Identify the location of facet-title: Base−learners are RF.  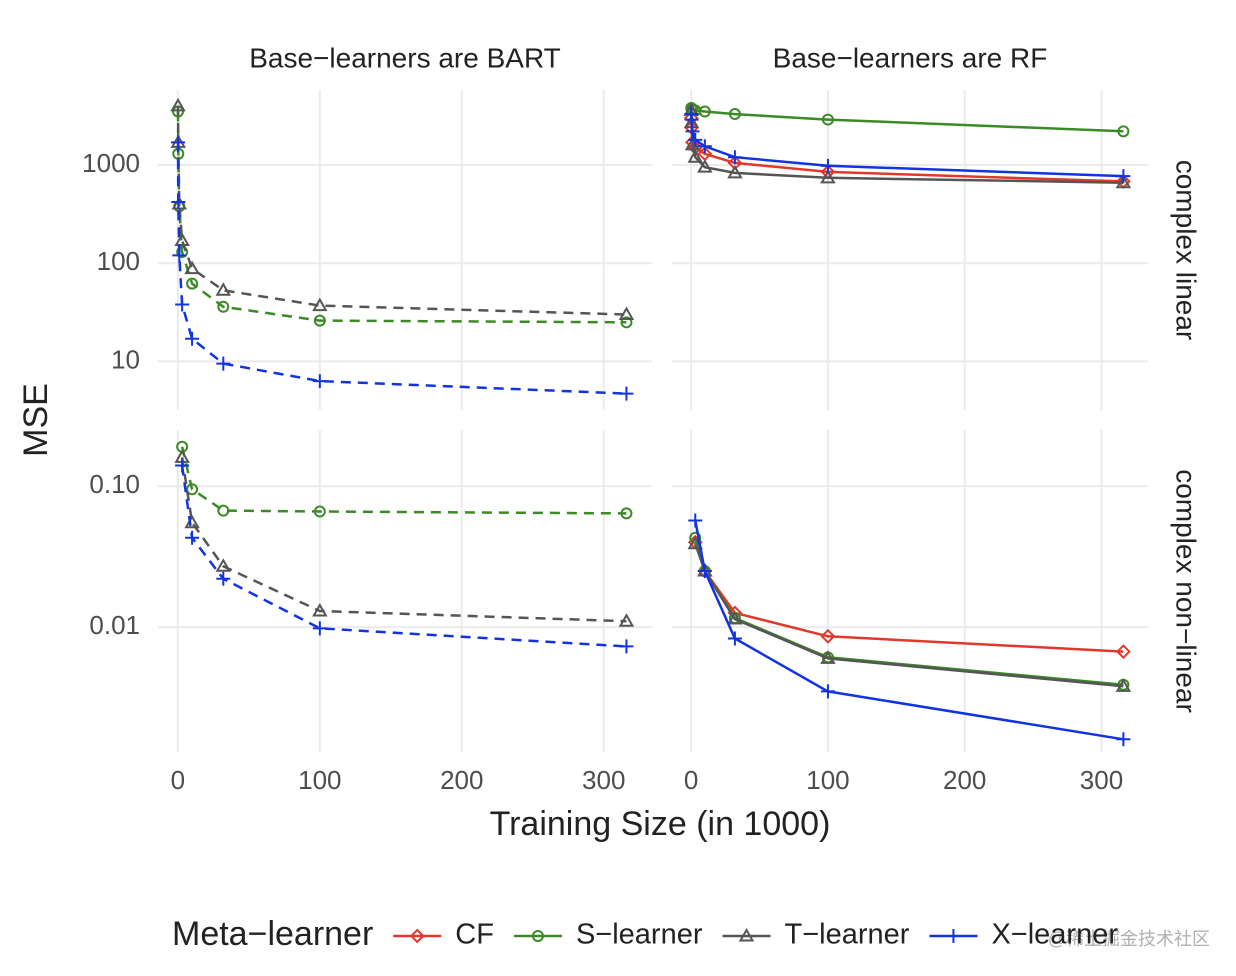
(910, 57).